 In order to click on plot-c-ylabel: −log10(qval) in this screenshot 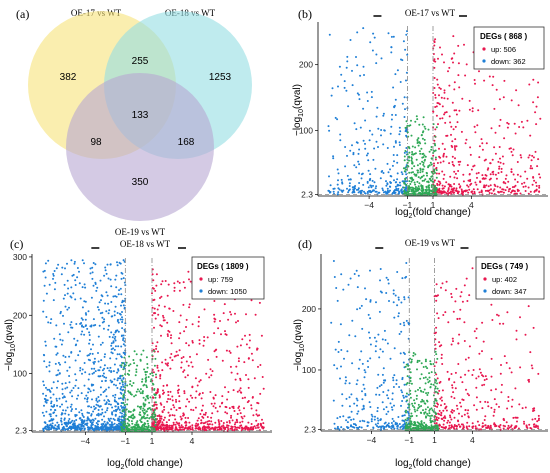, I will do `click(10, 345)`.